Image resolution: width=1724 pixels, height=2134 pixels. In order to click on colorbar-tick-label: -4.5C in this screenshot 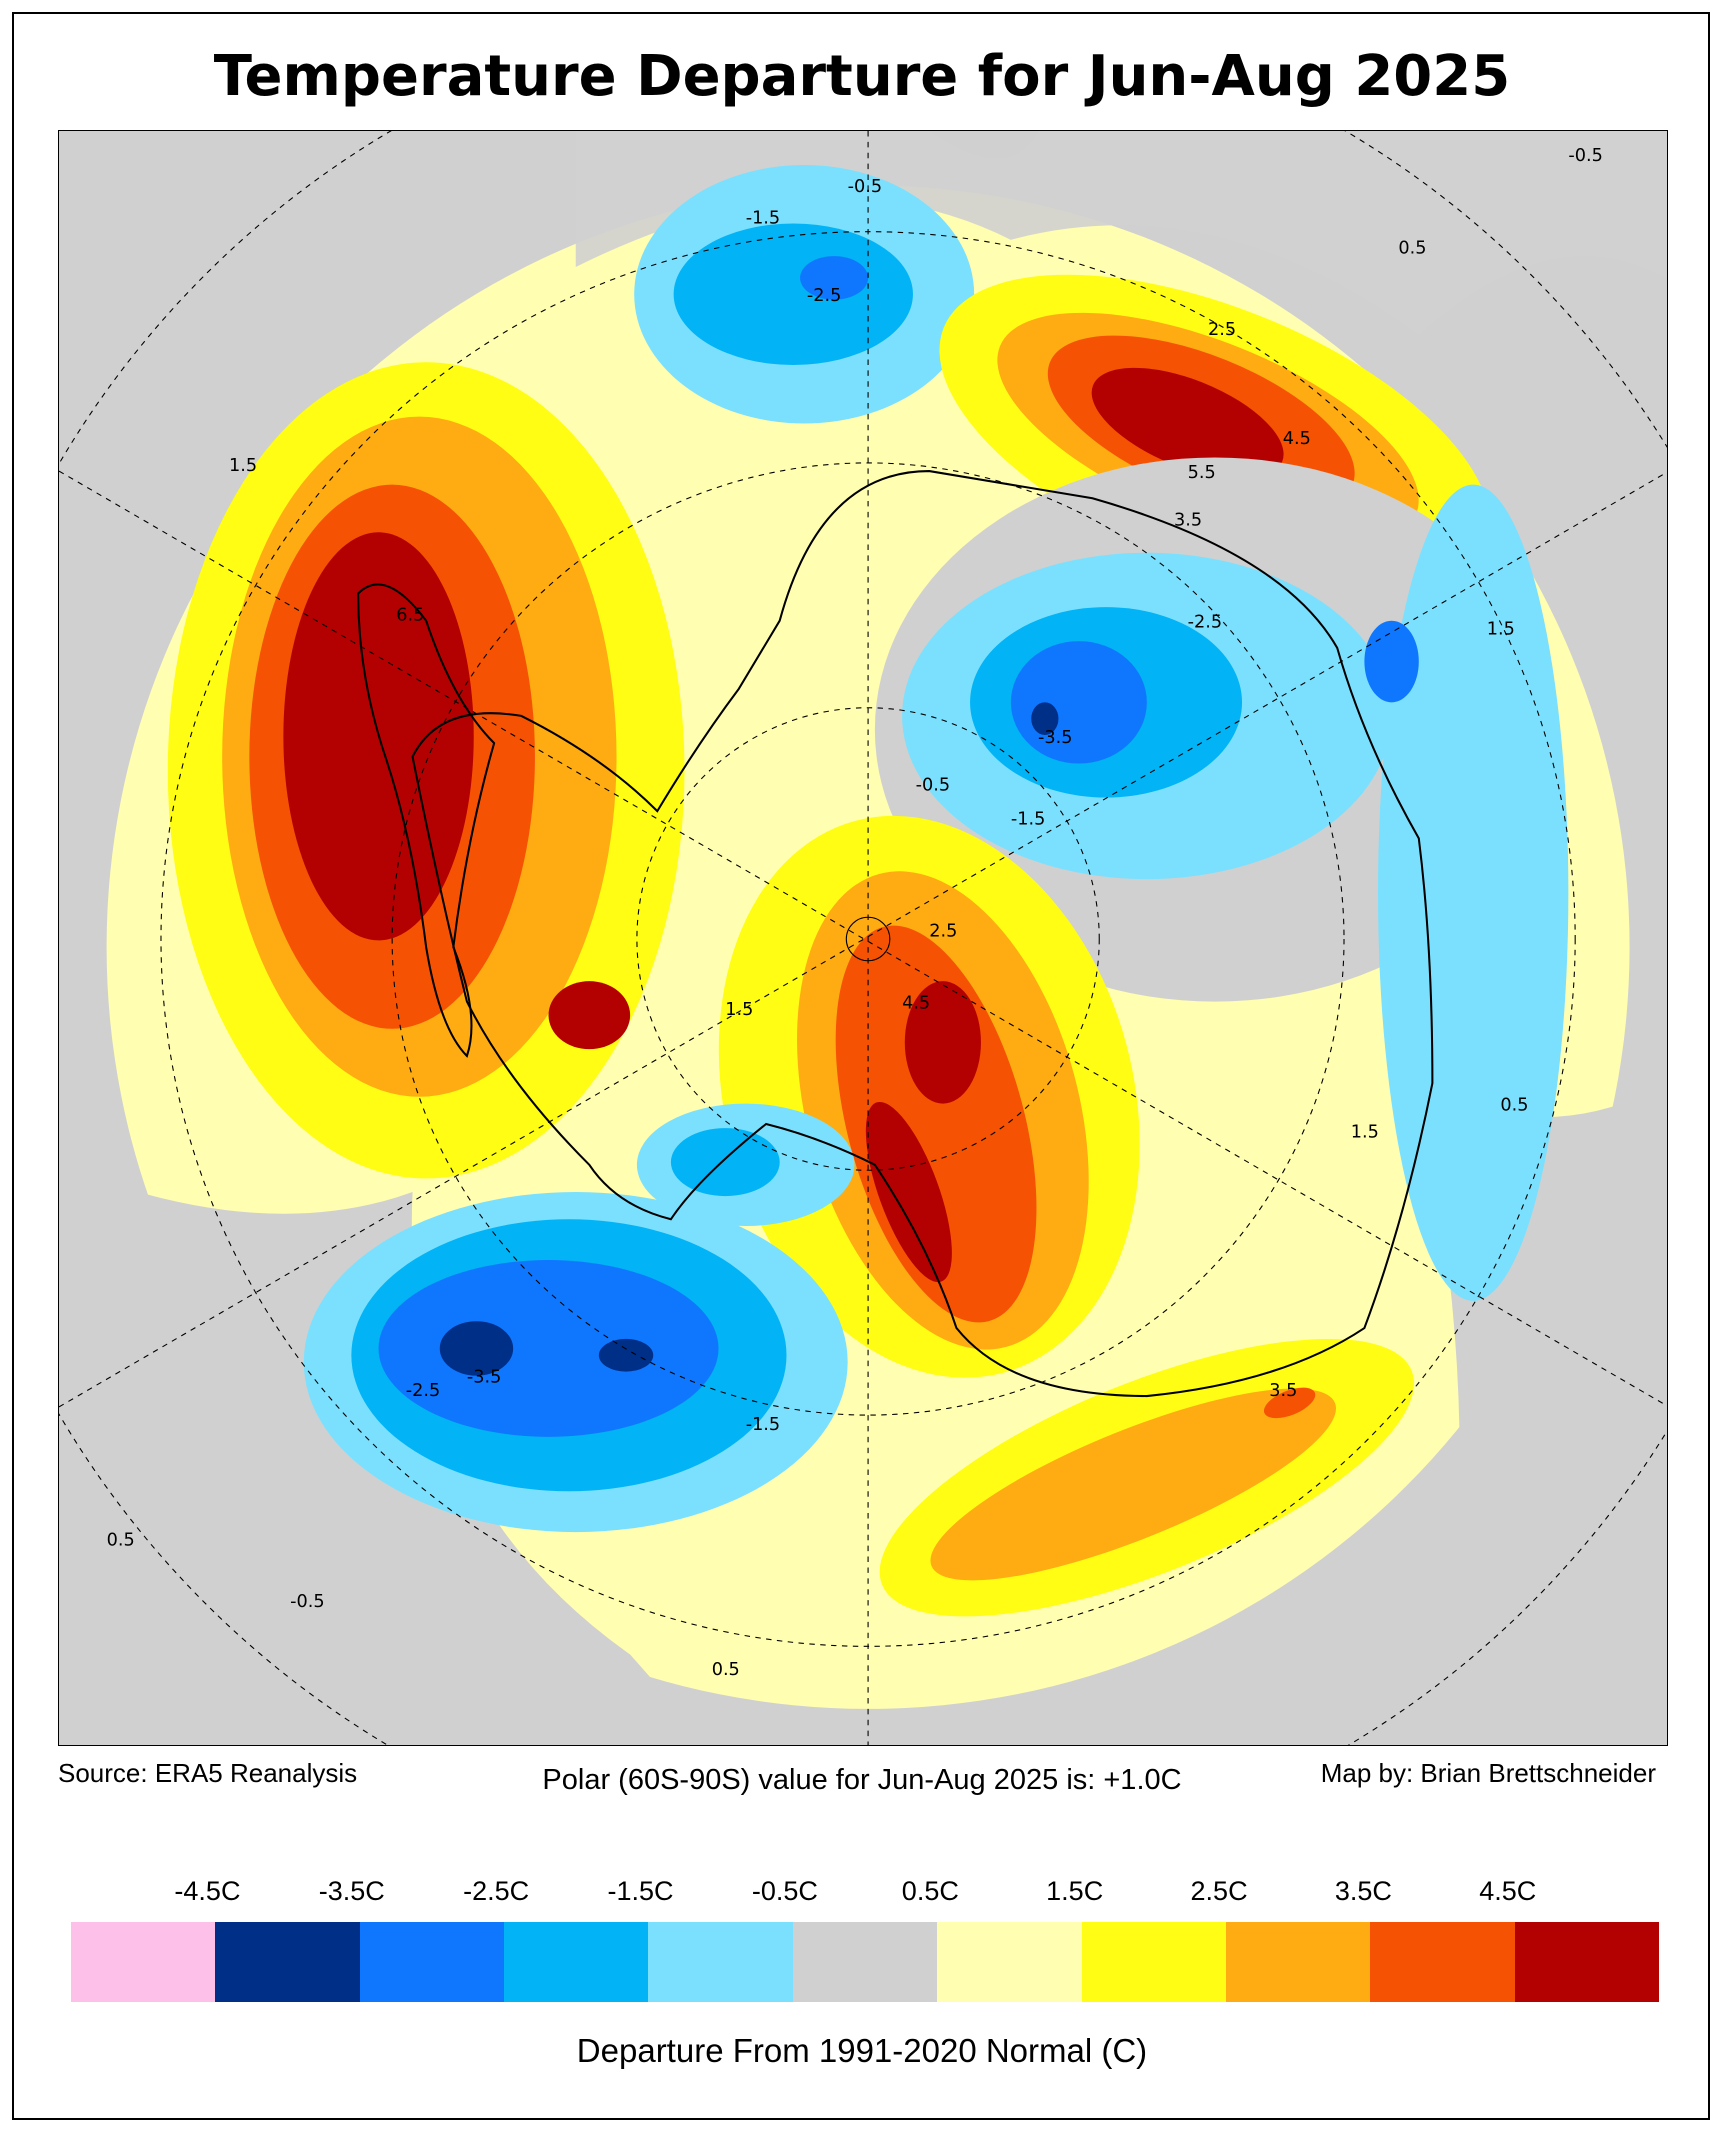, I will do `click(207, 1891)`.